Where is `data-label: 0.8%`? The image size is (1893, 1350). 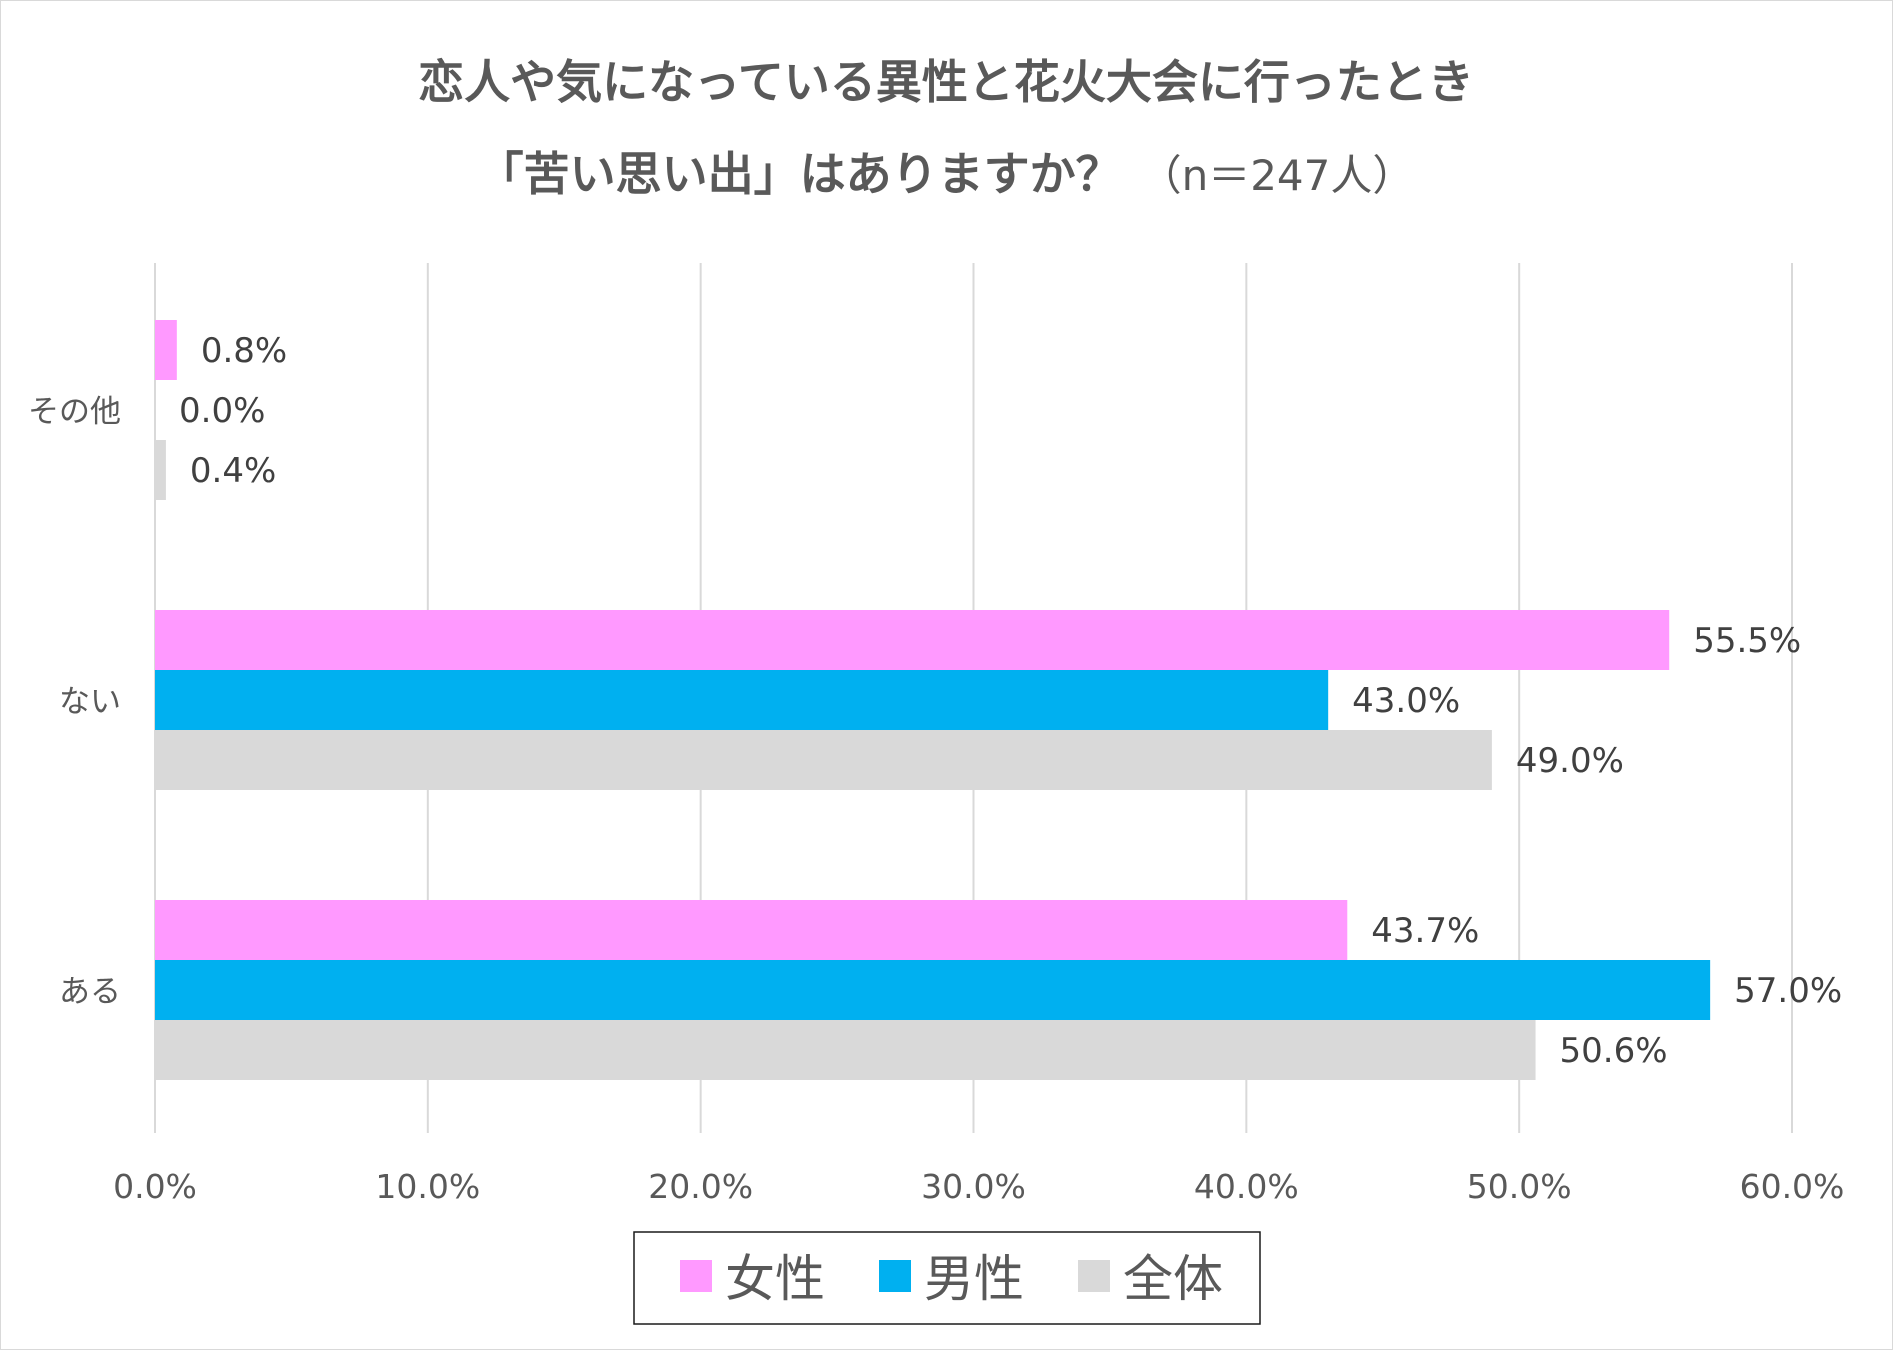
data-label: 0.8% is located at coordinates (244, 351).